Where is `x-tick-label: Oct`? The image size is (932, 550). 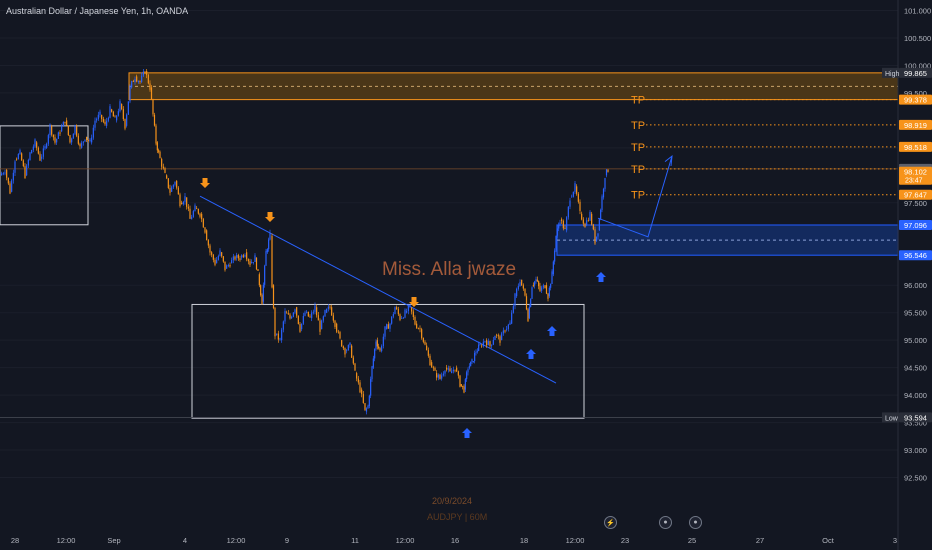 x-tick-label: Oct is located at coordinates (828, 540).